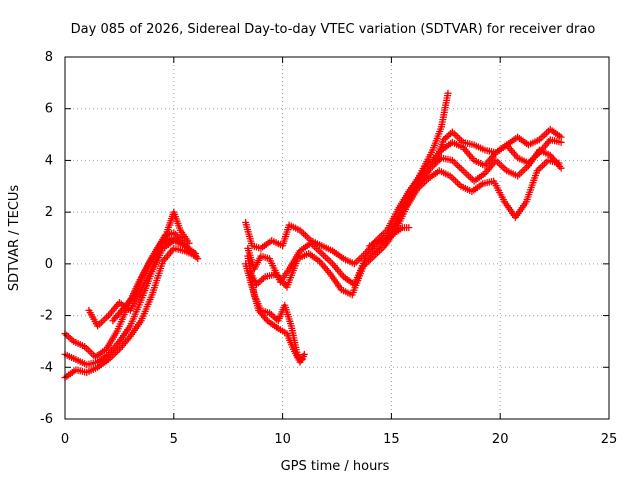 The width and height of the screenshot is (640, 480). Describe the element at coordinates (49, 160) in the screenshot. I see `y-tick-label: 4` at that location.